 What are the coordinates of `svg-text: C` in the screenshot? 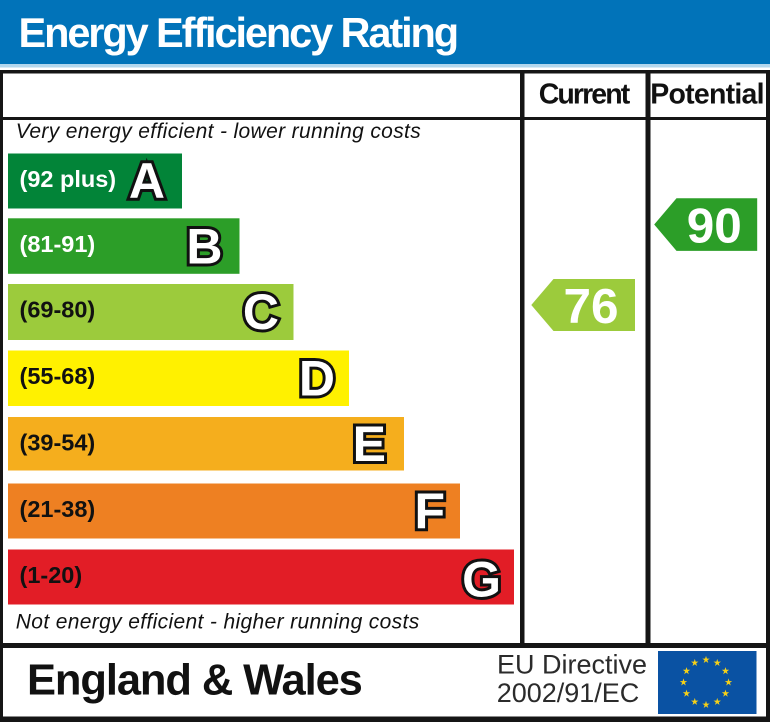 It's located at (261, 312).